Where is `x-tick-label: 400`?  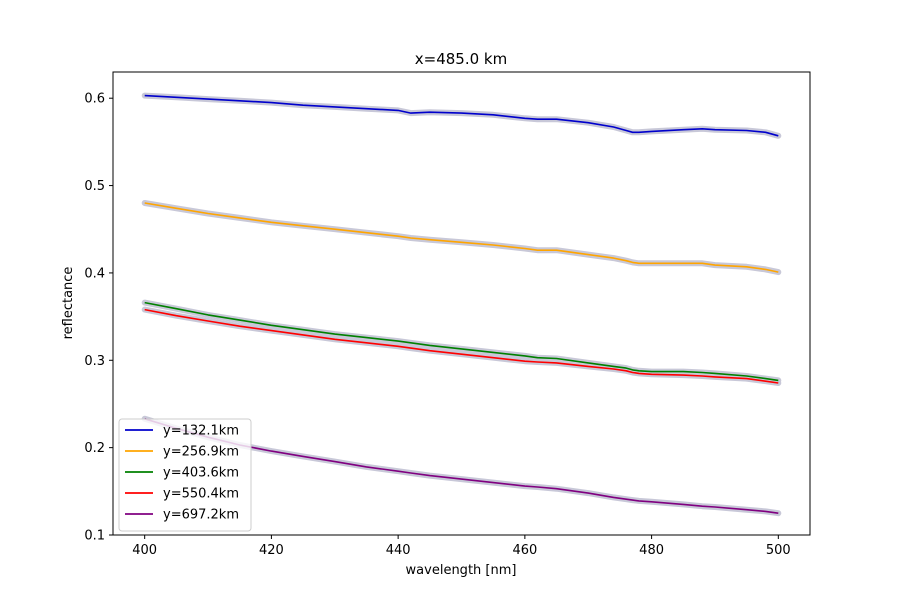
x-tick-label: 400 is located at coordinates (144, 550).